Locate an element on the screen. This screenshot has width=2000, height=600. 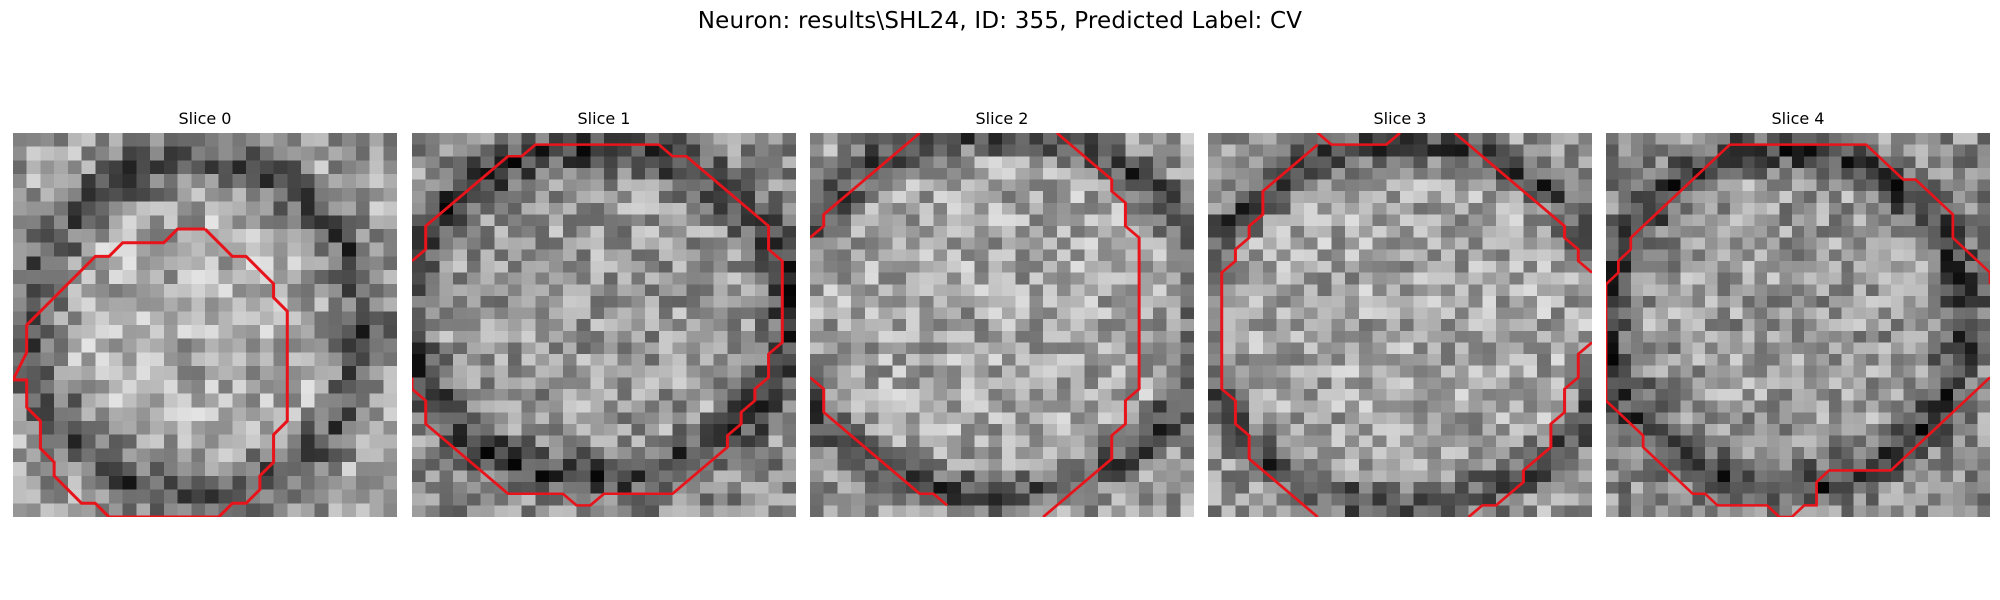
slice-panel-0: Slice 0 is located at coordinates (205, 312).